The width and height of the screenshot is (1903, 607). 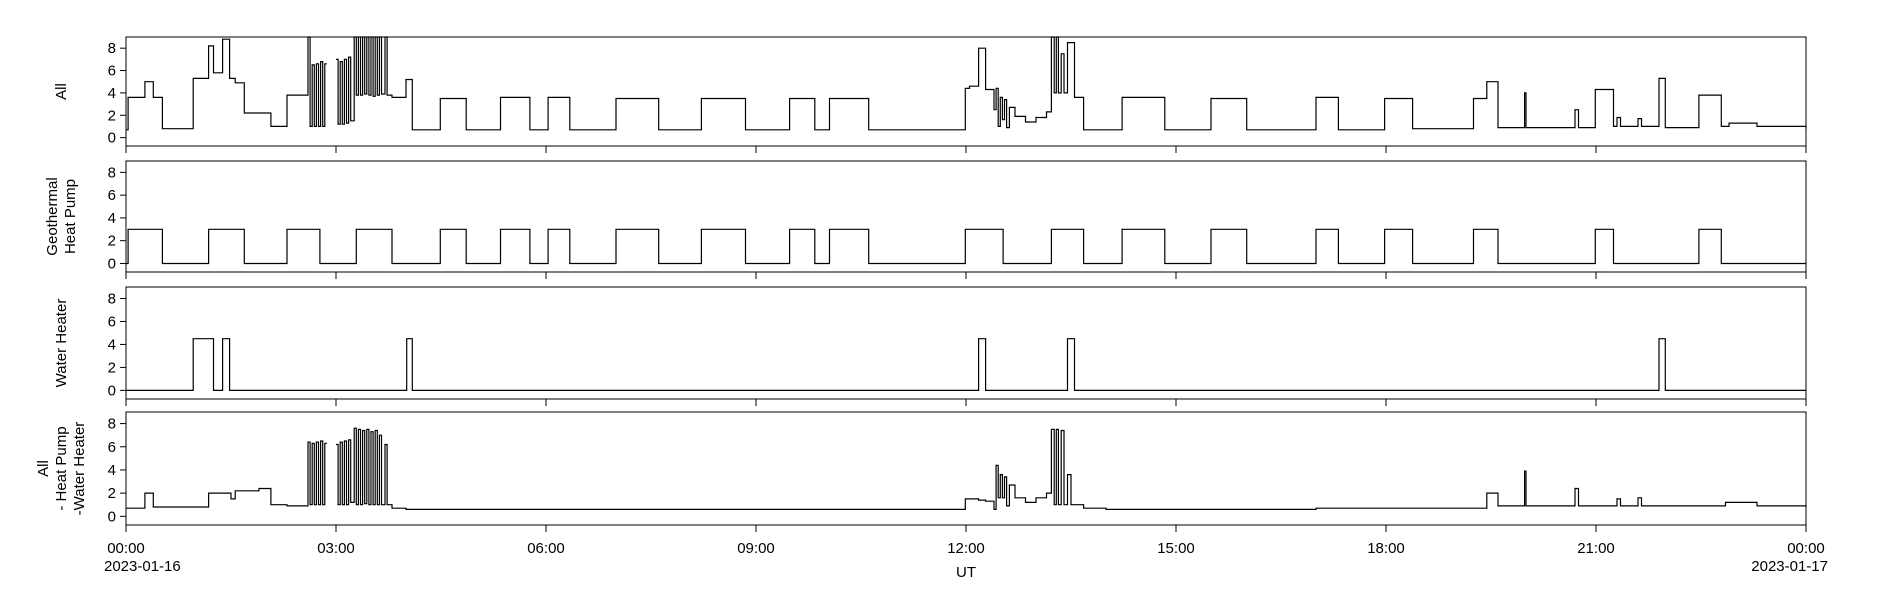 What do you see at coordinates (336, 548) in the screenshot?
I see `x-tick-label: 03:00` at bounding box center [336, 548].